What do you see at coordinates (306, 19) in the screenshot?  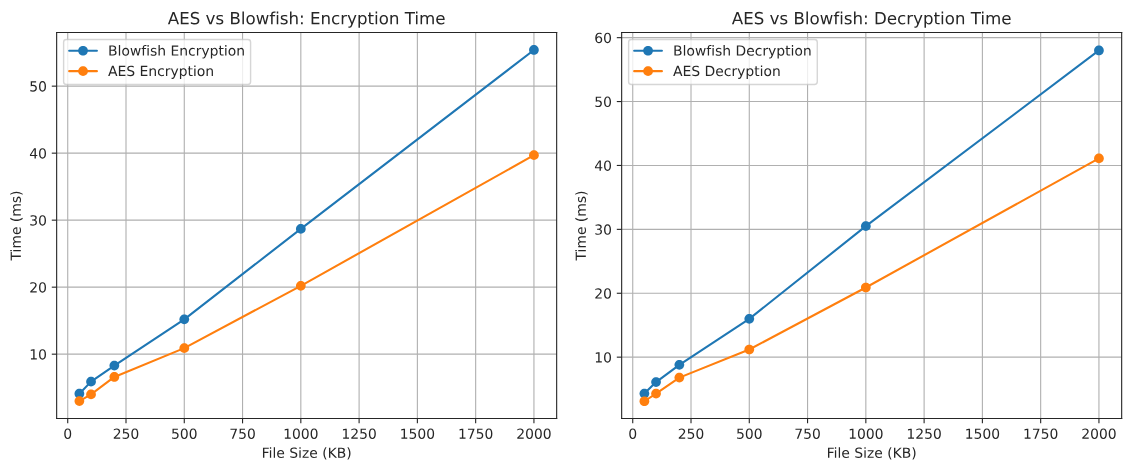 I see `chart-title: AES vs Blowfish: Encryption Time` at bounding box center [306, 19].